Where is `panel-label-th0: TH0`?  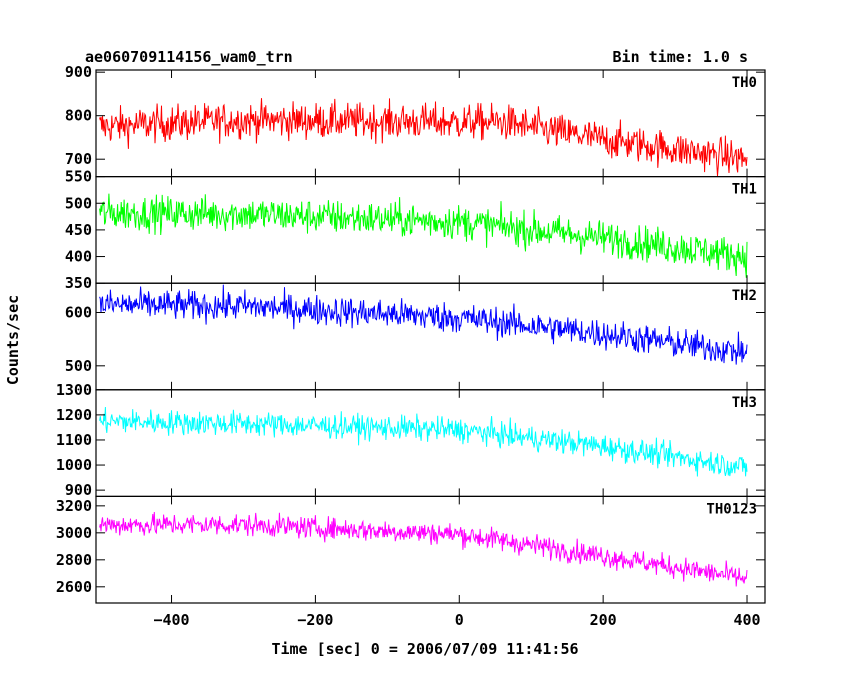 panel-label-th0: TH0 is located at coordinates (744, 83).